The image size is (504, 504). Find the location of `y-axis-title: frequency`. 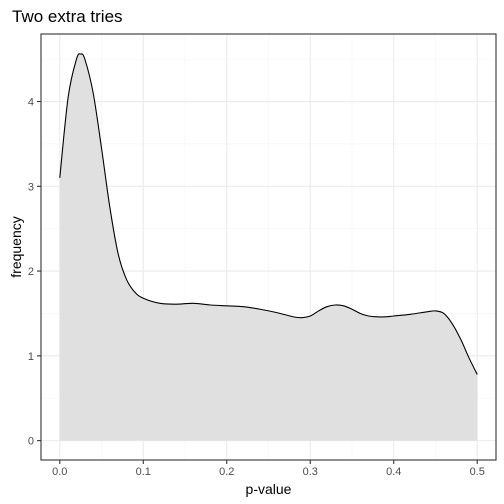

y-axis-title: frequency is located at coordinates (16, 246).